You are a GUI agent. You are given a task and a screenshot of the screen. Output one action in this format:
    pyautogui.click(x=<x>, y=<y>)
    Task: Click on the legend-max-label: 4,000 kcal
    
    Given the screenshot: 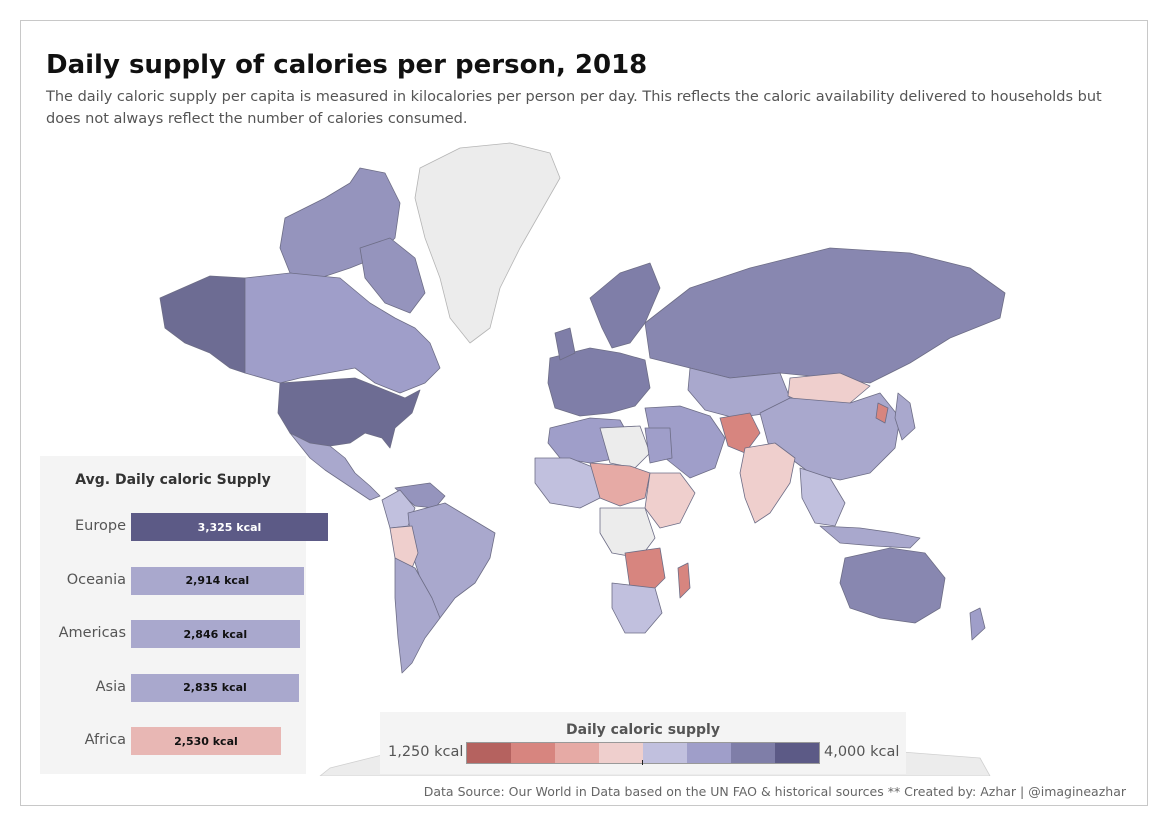 What is the action you would take?
    pyautogui.click(x=862, y=752)
    